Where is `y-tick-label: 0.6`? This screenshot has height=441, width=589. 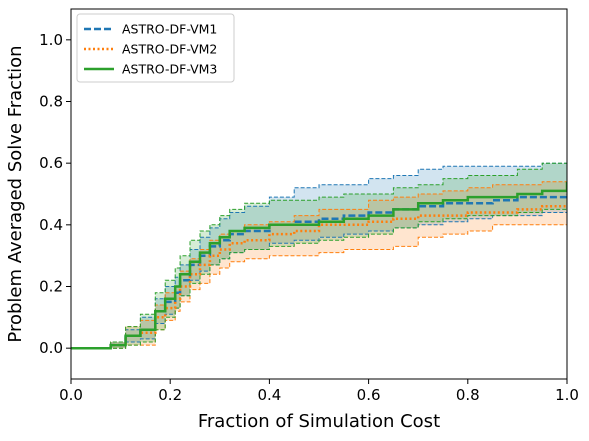 y-tick-label: 0.6 is located at coordinates (51, 163).